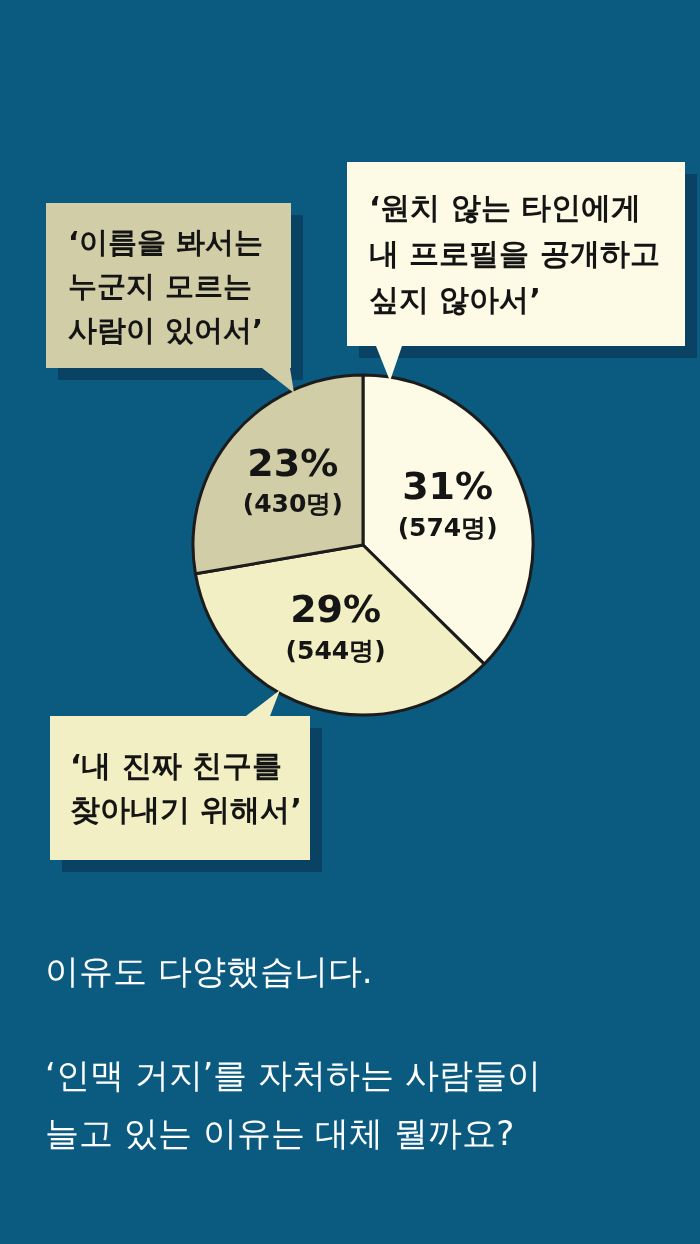  Describe the element at coordinates (166, 286) in the screenshot. I see `slice-label: ‘이름을 봐서는 누군지 모르는 사람이 있어서’` at that location.